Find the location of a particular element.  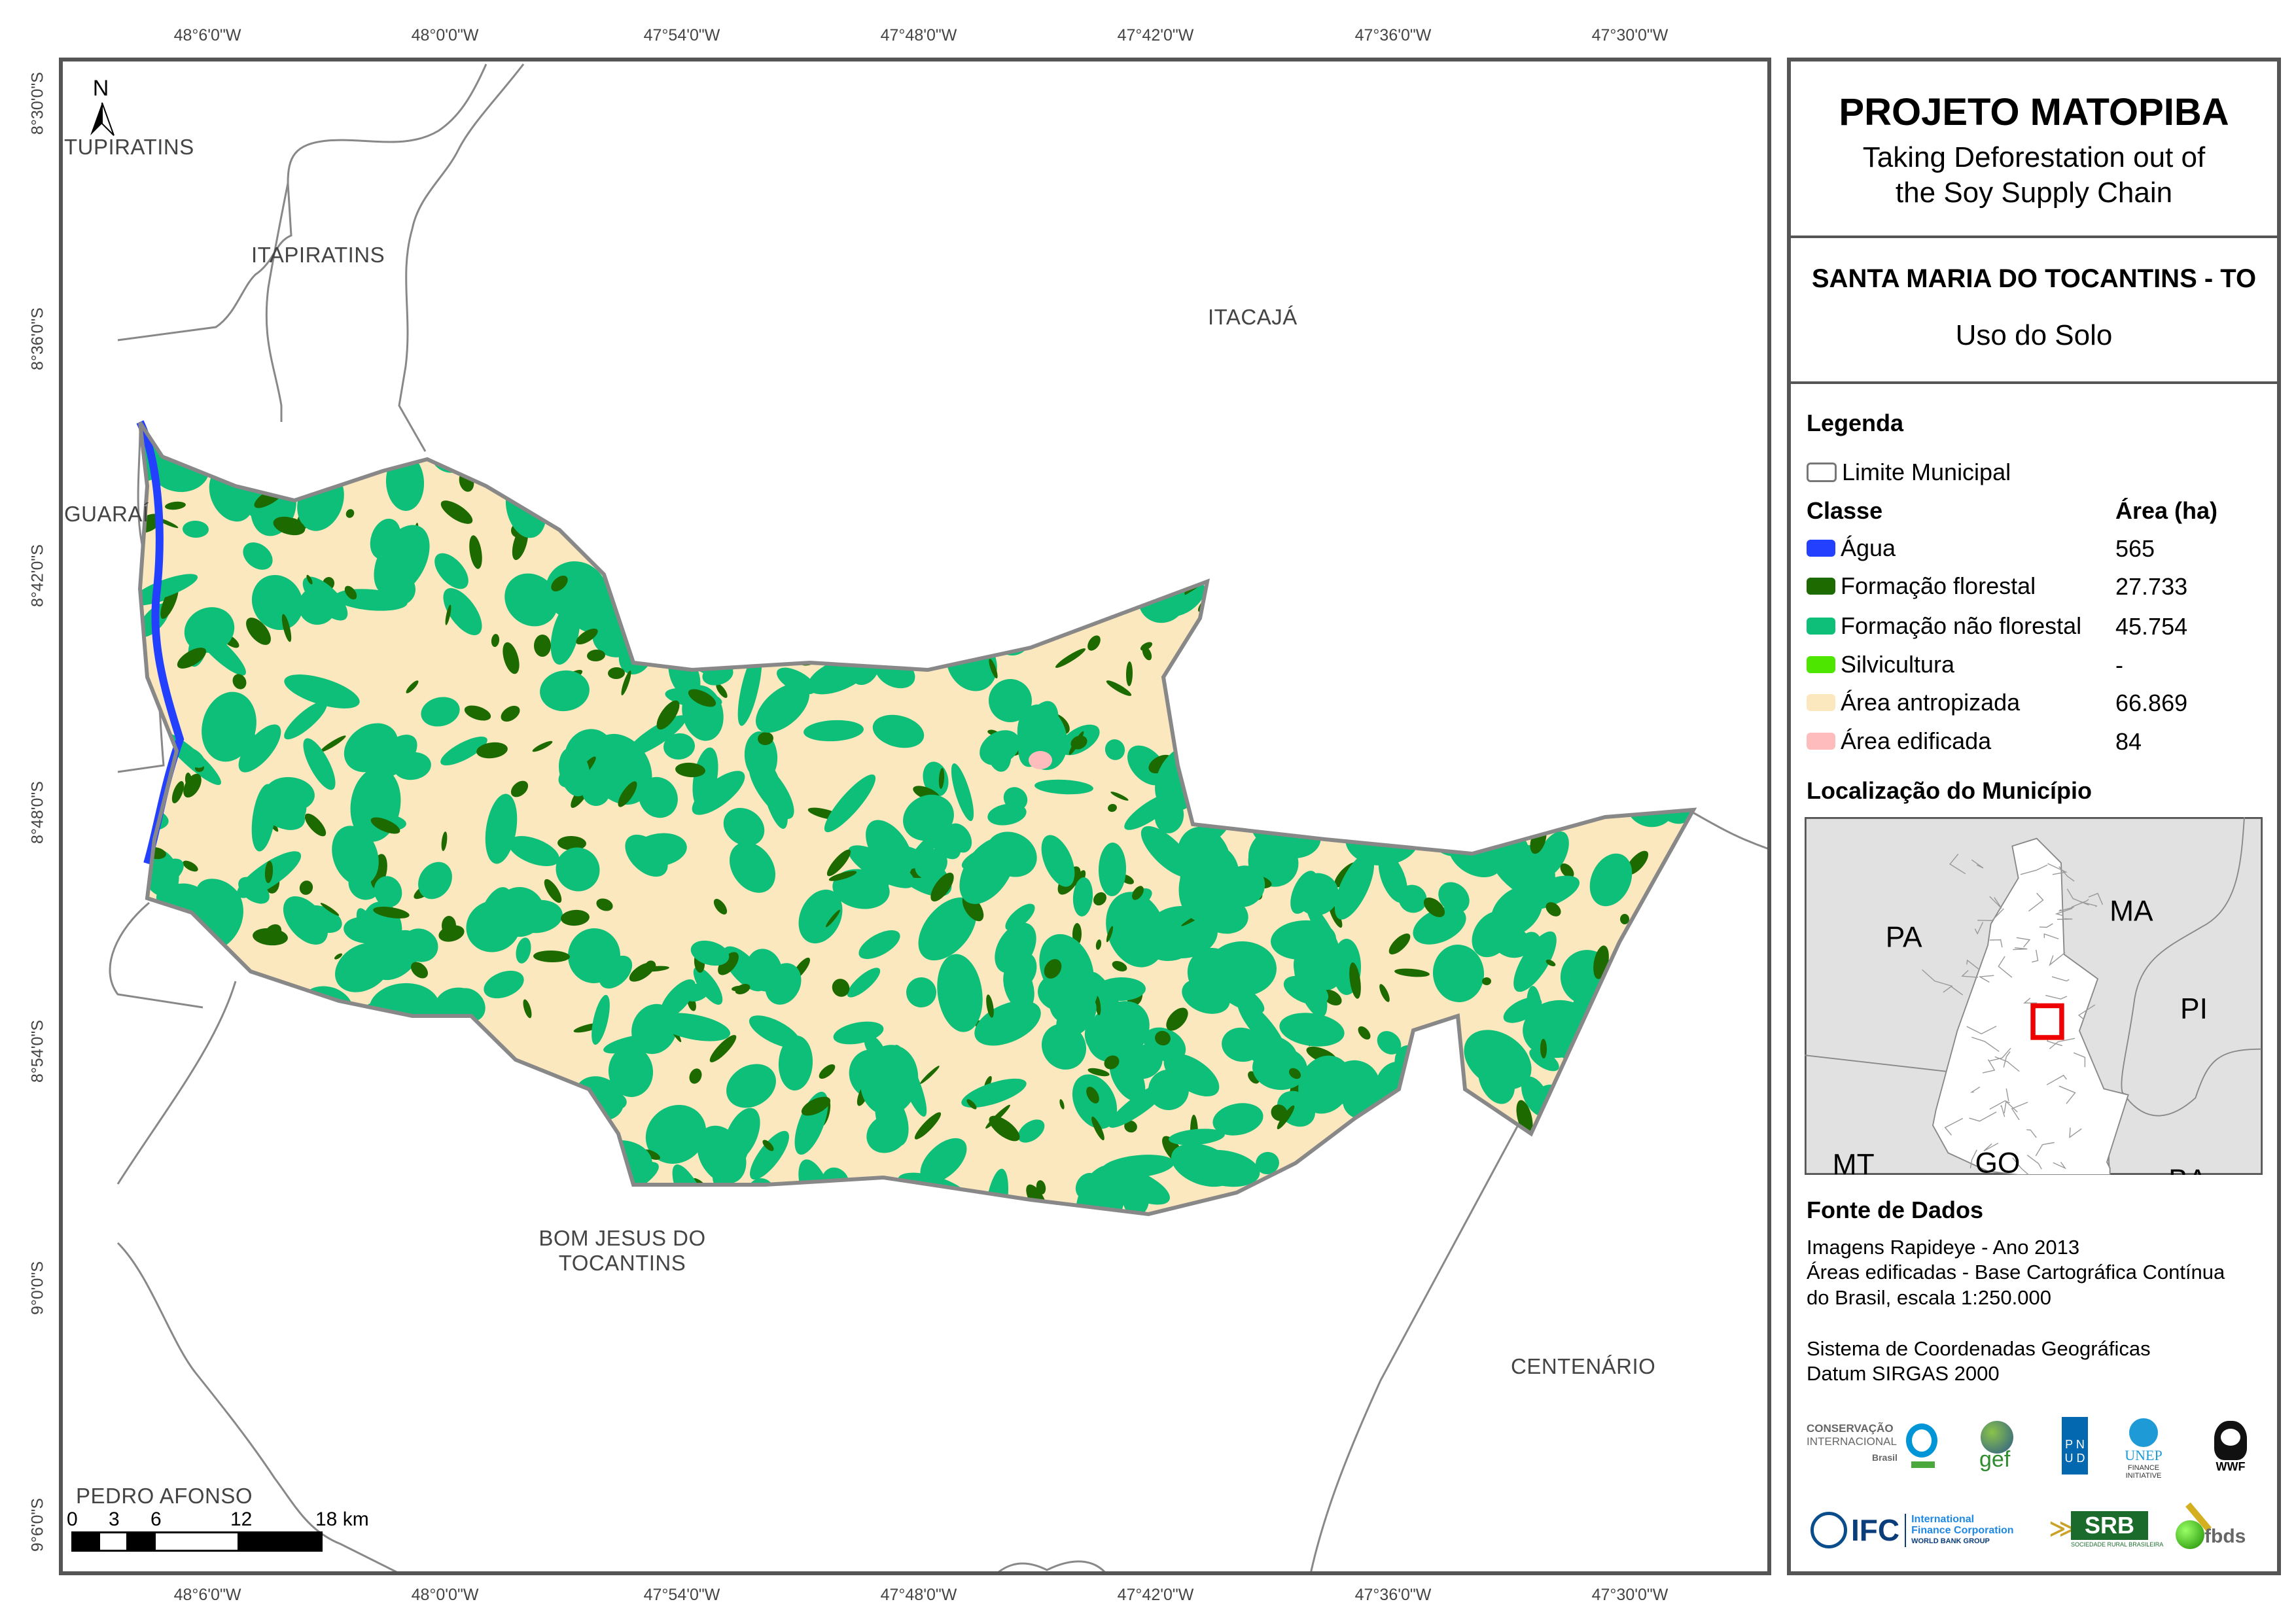

location-inset-map: PA MA PI MT BA GO is located at coordinates (2034, 996).